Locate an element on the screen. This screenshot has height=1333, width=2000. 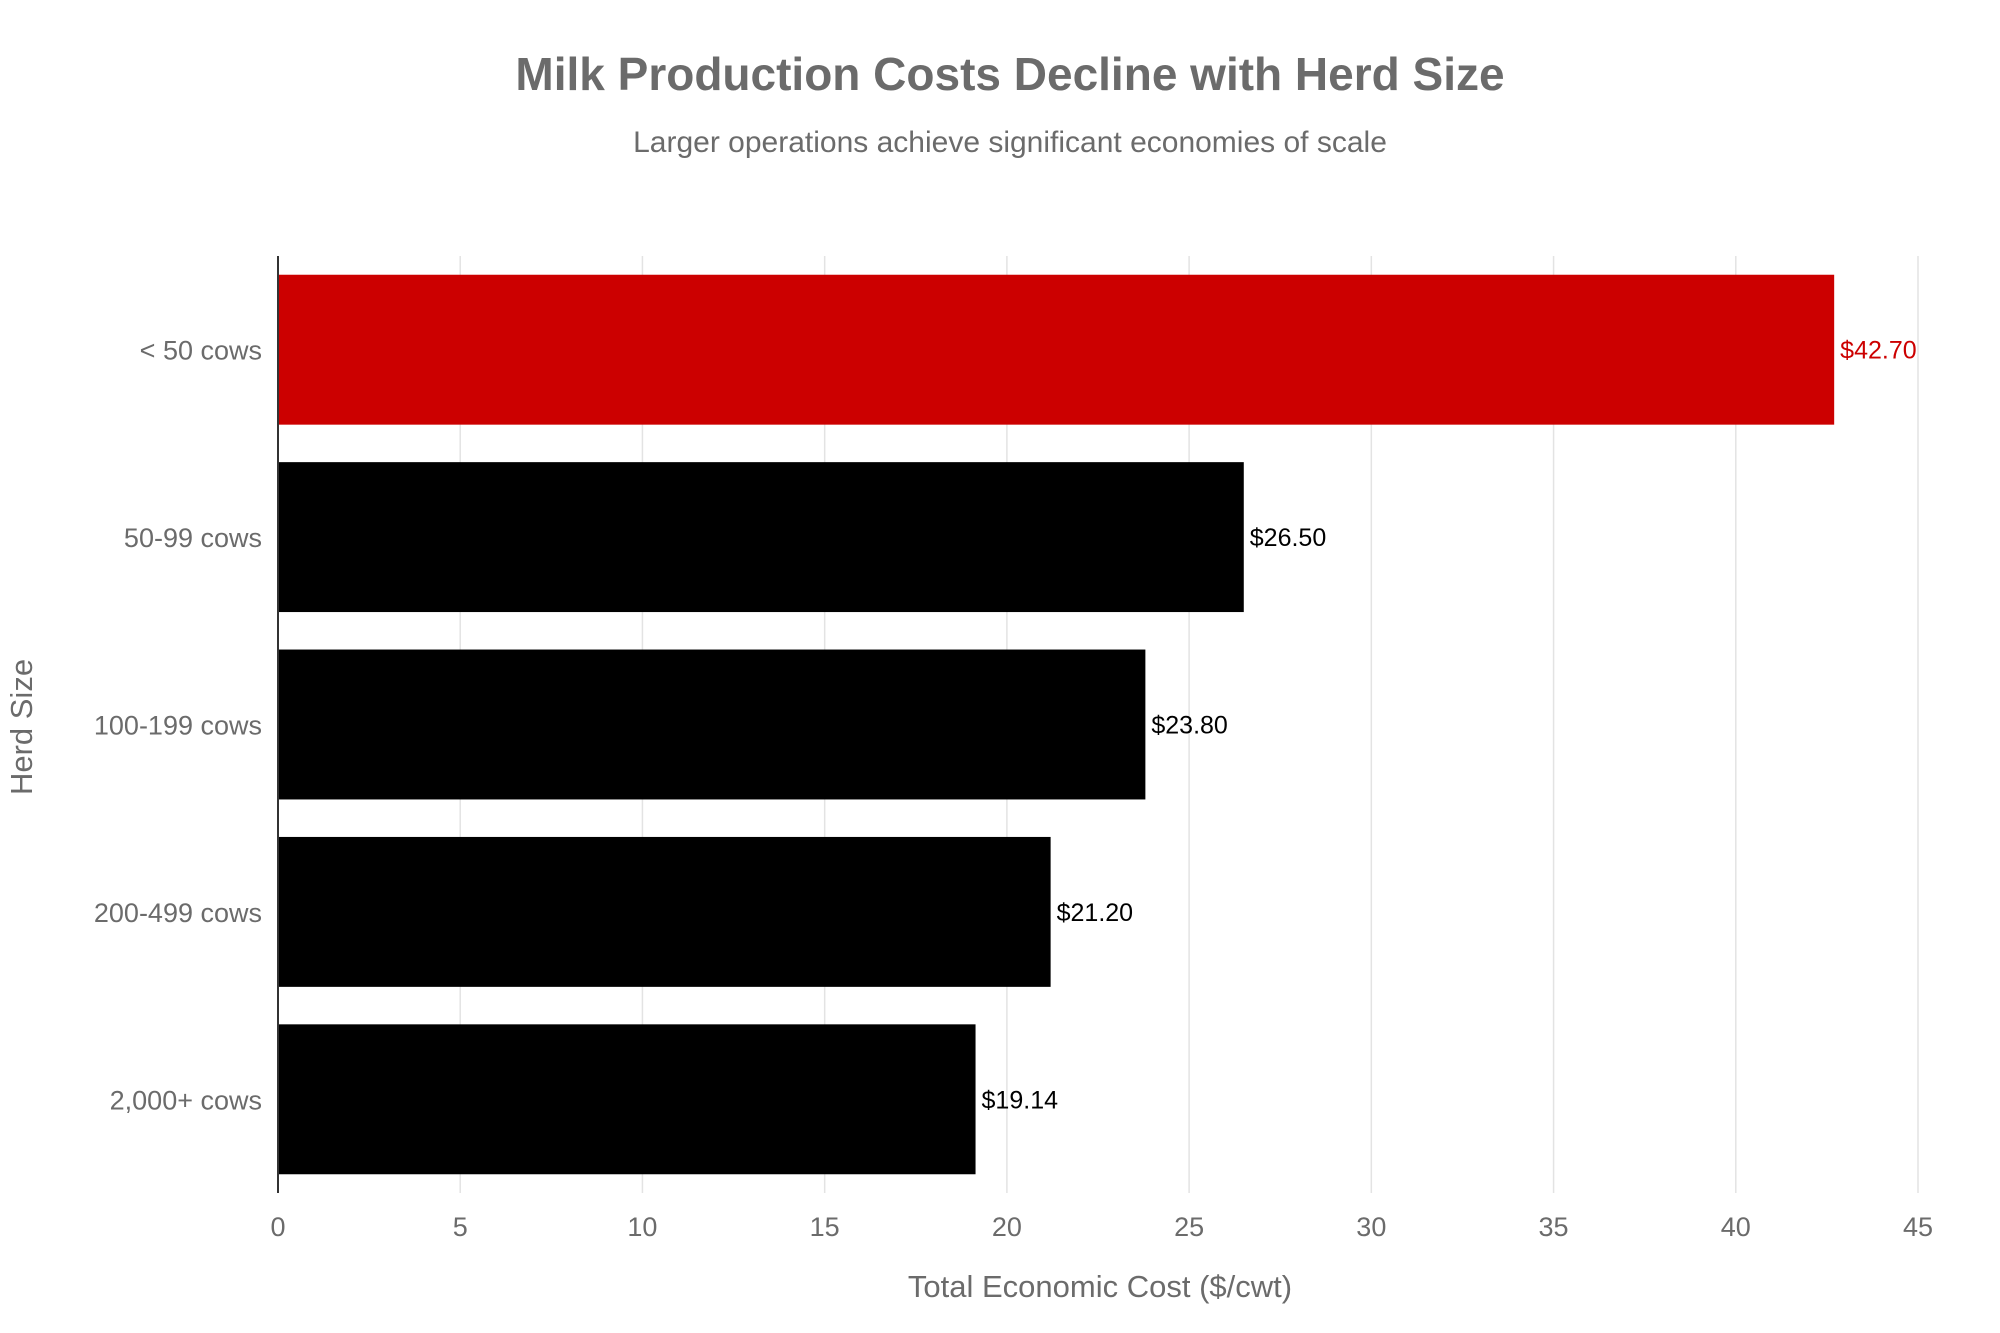
value-label: $21.20 is located at coordinates (1095, 913).